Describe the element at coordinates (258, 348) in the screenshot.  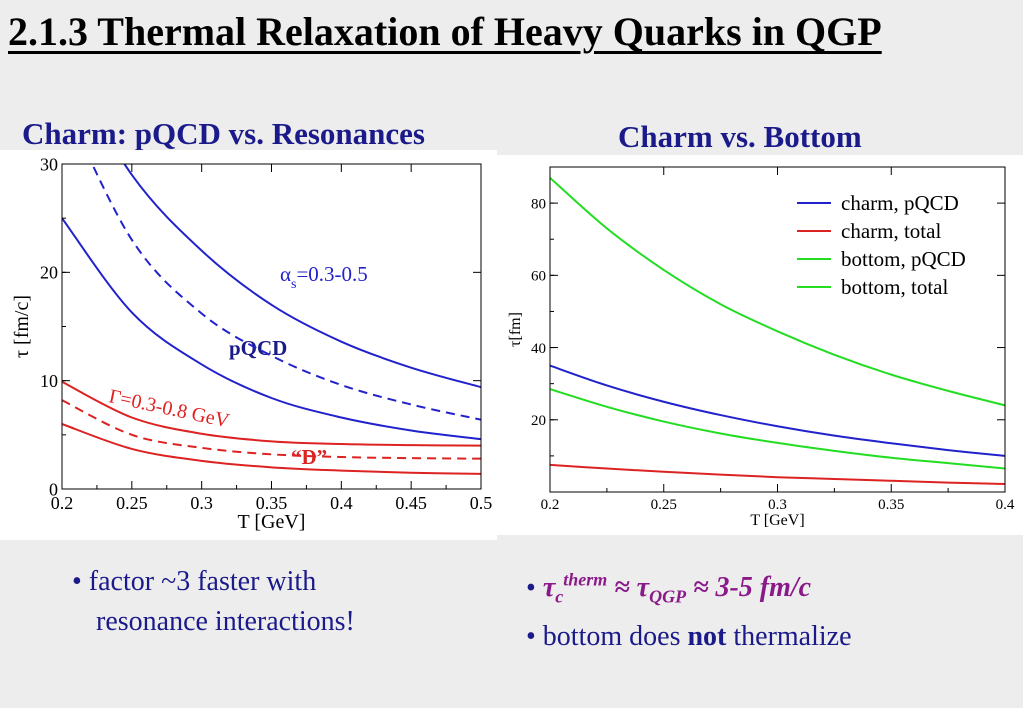
I see `left-annot-pqcd: pQCD` at that location.